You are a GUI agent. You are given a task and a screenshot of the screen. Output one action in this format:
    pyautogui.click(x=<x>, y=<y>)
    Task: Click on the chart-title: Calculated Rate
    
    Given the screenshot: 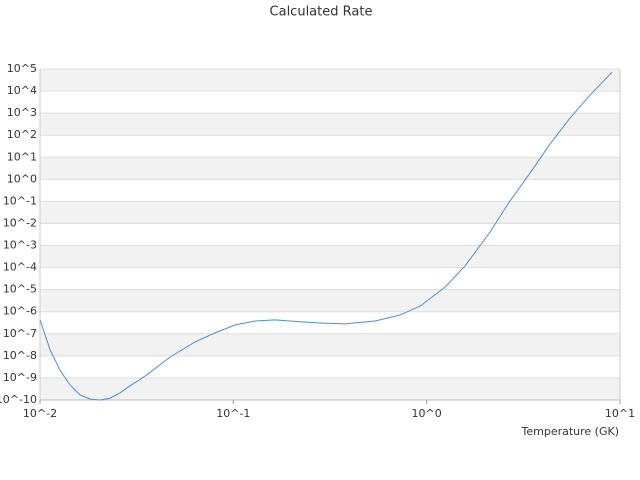 What is the action you would take?
    pyautogui.click(x=321, y=12)
    